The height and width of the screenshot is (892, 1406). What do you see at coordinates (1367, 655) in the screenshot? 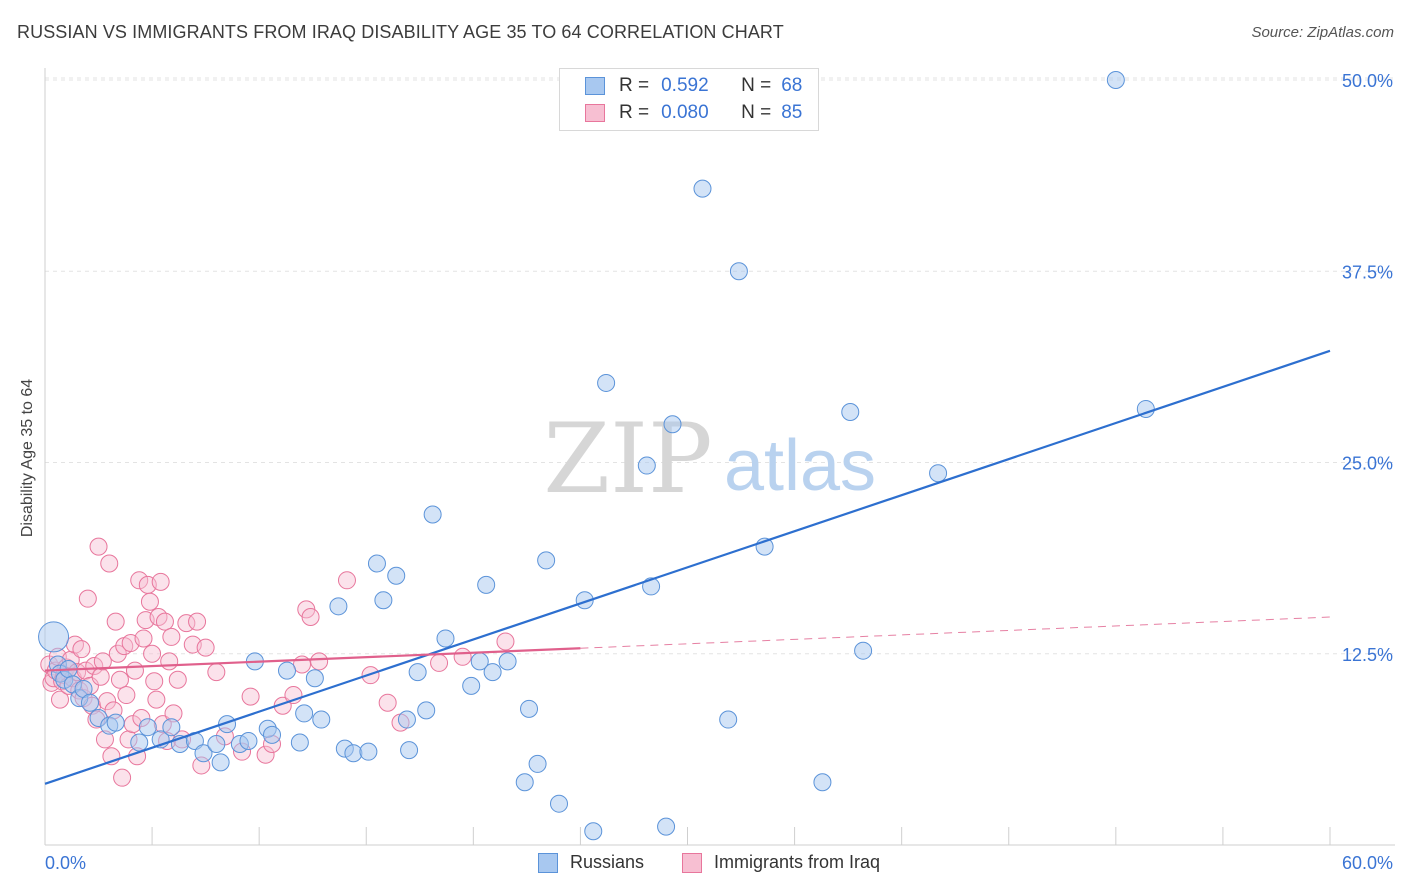
I see `y-tick-label: 12.5%` at bounding box center [1367, 655].